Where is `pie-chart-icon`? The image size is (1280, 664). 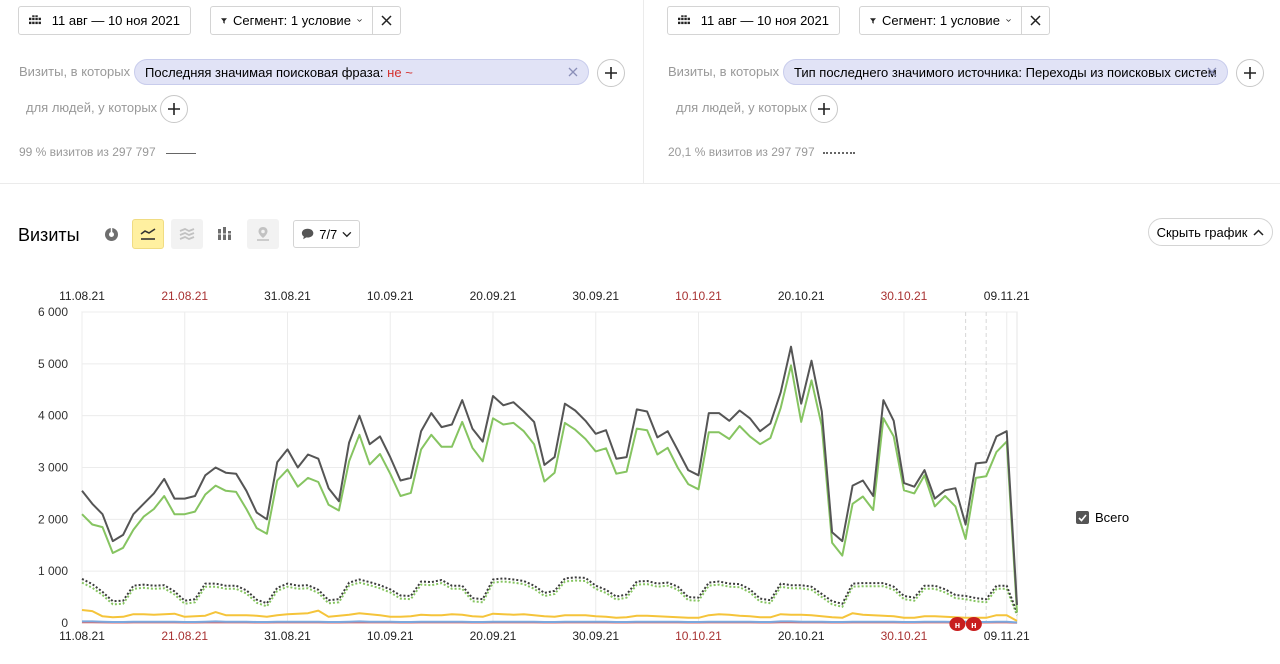
pie-chart-icon is located at coordinates (111, 234).